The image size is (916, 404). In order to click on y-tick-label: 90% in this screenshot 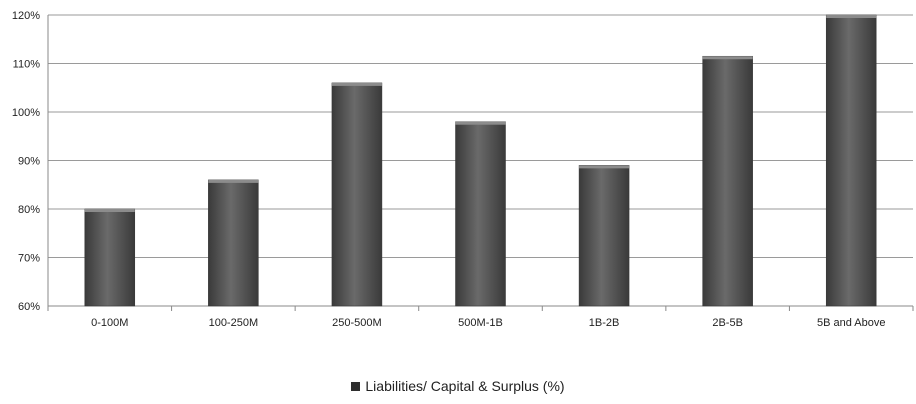, I will do `click(29, 162)`.